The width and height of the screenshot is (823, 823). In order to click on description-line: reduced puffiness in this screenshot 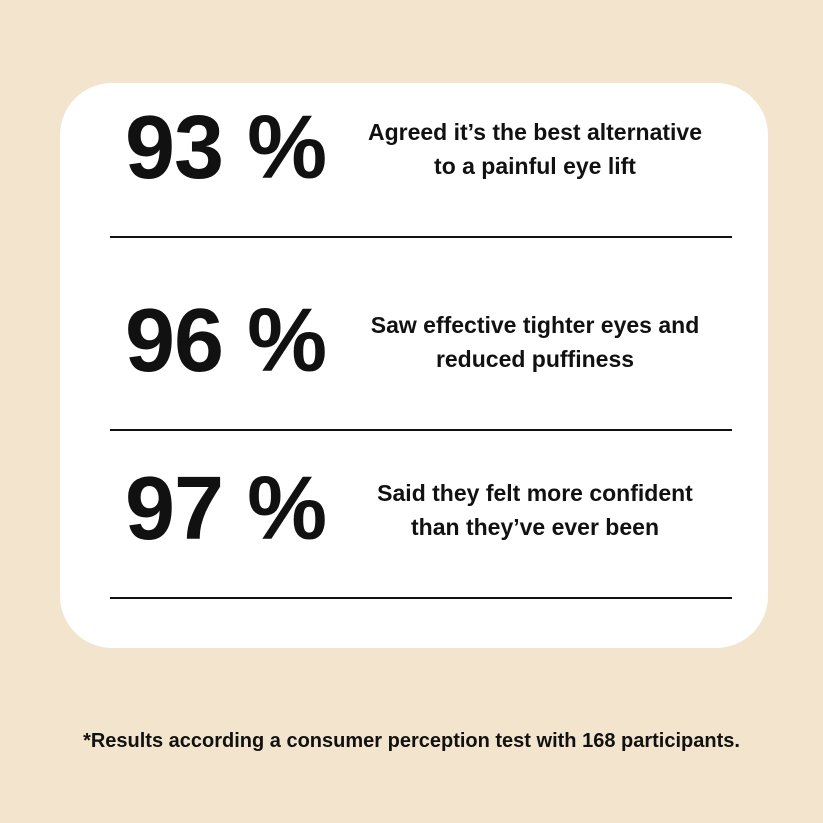, I will do `click(535, 359)`.